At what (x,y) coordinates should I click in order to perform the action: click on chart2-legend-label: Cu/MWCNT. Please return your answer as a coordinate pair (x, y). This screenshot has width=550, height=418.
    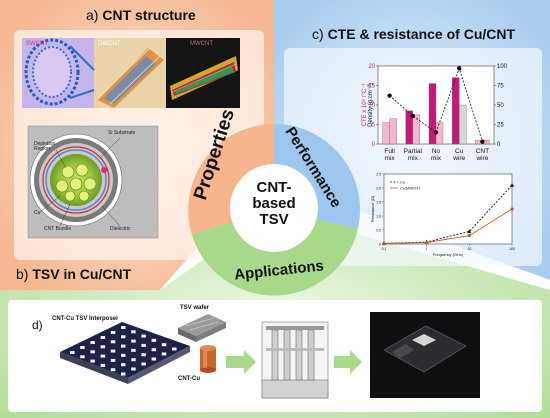
    Looking at the image, I should click on (410, 189).